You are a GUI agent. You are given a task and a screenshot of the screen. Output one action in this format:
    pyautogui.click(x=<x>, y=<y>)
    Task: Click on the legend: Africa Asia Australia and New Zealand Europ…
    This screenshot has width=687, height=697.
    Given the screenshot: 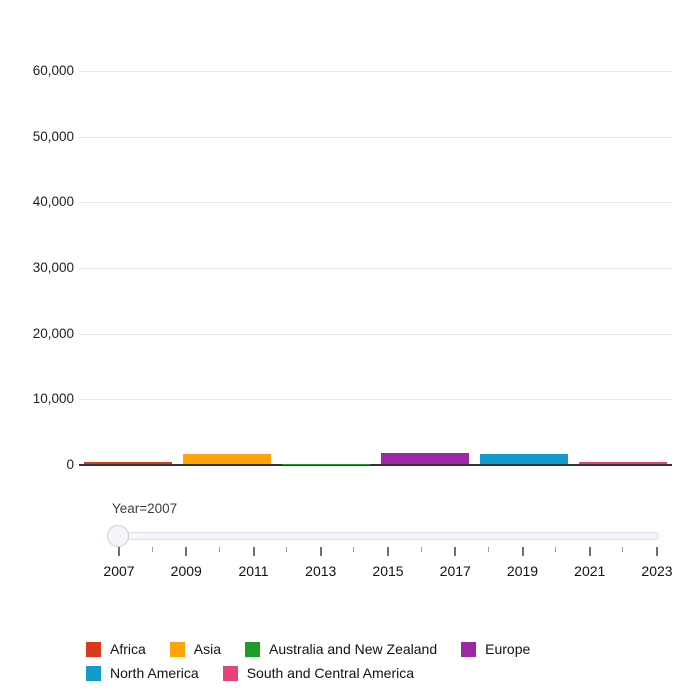 What is the action you would take?
    pyautogui.click(x=376, y=661)
    